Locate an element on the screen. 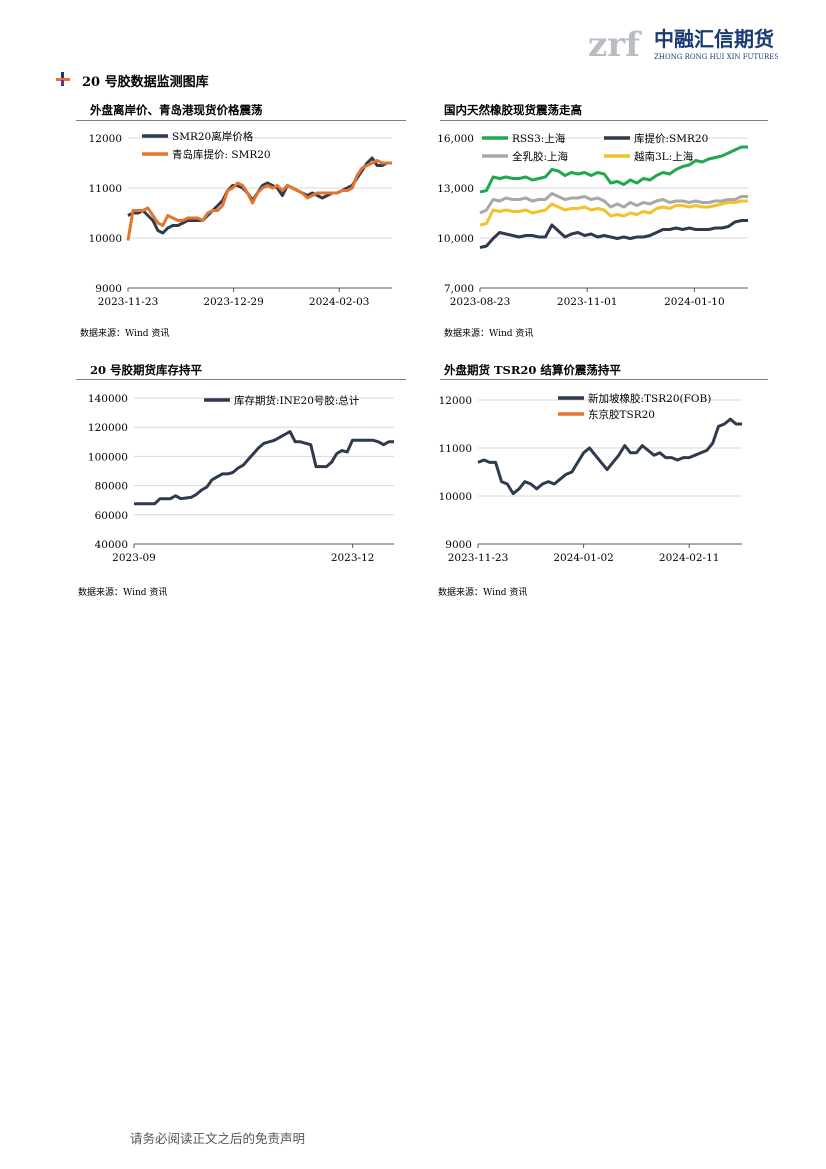 This screenshot has height=1169, width=826. disclaimer: 请务必阅读正文之后的免责声明 is located at coordinates (218, 1138).